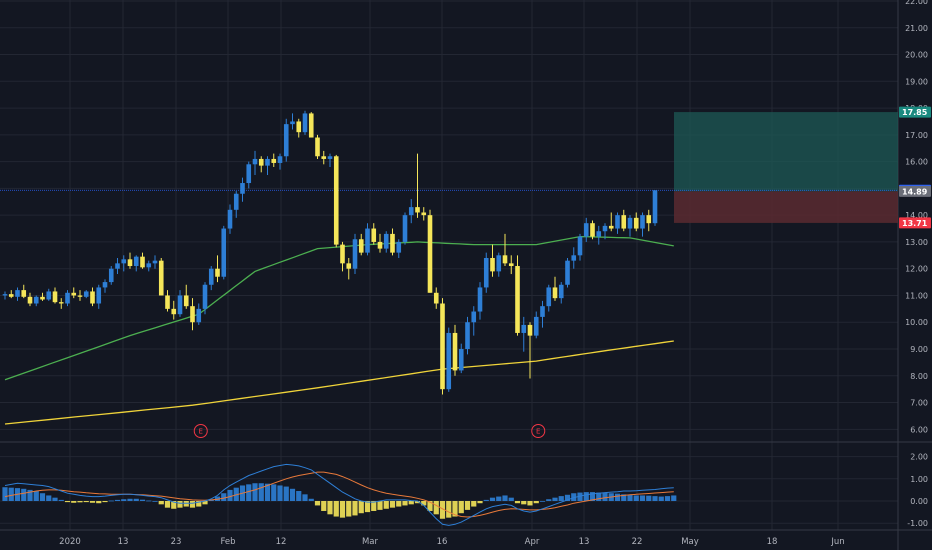  Describe the element at coordinates (919, 457) in the screenshot. I see `macd-tick-label: 2.00` at that location.